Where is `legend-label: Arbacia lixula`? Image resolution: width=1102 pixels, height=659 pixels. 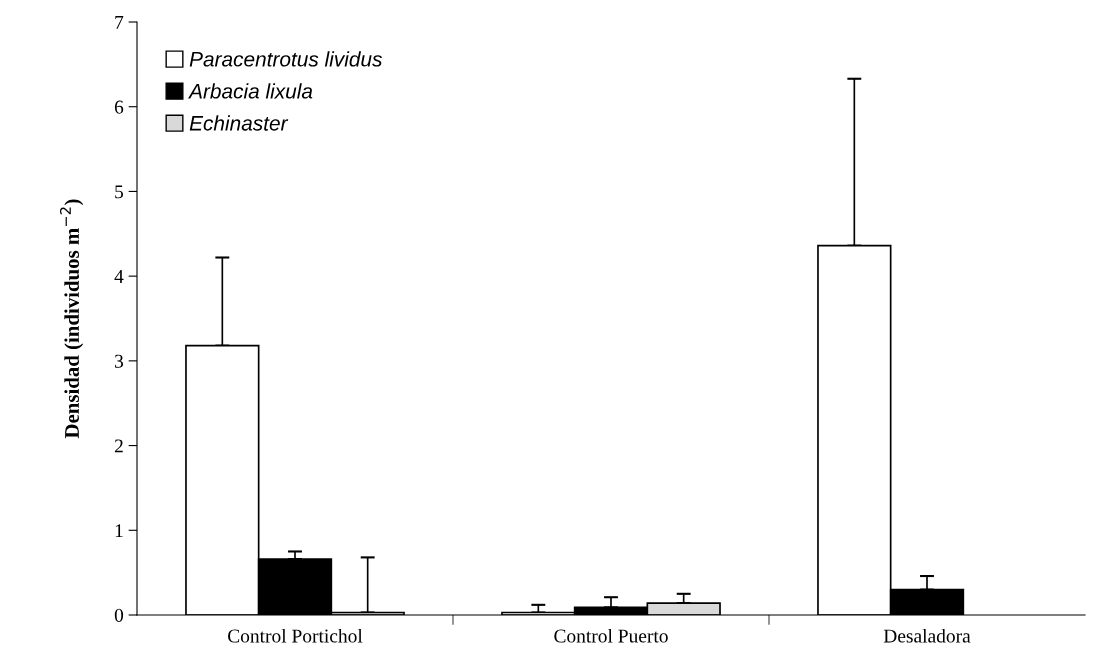 legend-label: Arbacia lixula is located at coordinates (250, 91).